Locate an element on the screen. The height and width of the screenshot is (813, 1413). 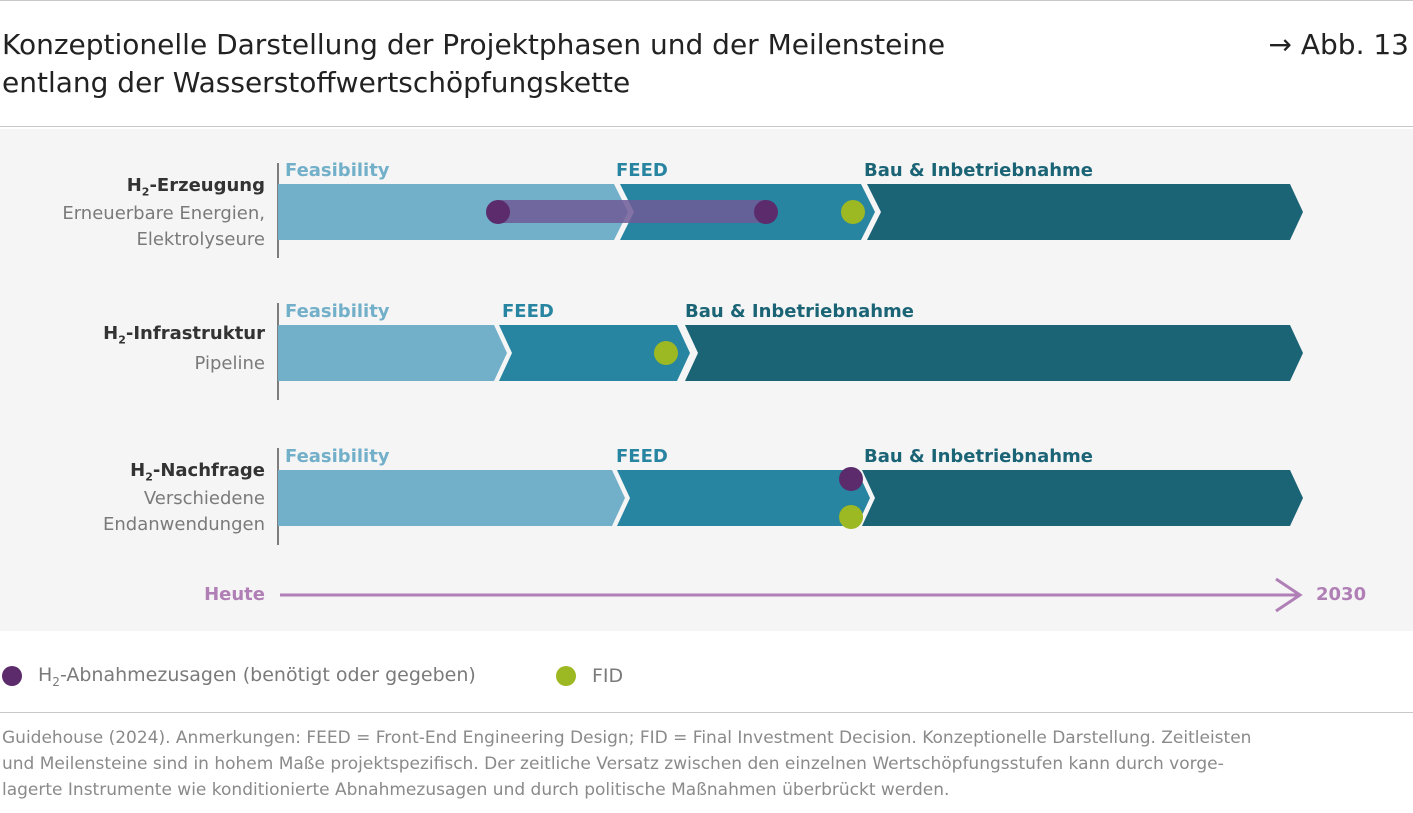
row2-feed-bar is located at coordinates (594, 353).